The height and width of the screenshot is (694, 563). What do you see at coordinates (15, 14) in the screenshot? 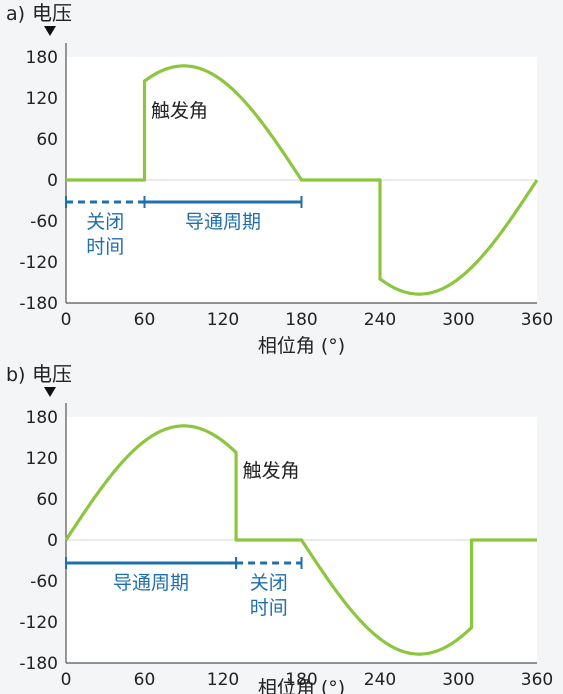
I see `panel-letter: a)` at bounding box center [15, 14].